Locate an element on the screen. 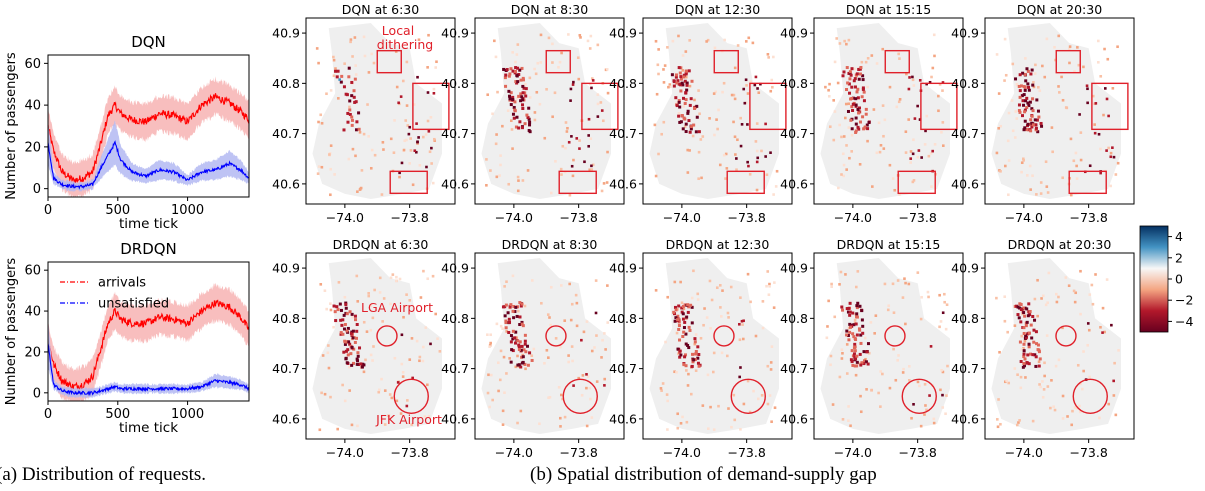 The image size is (1205, 491). x-tick-label-0: 0 is located at coordinates (48, 210).